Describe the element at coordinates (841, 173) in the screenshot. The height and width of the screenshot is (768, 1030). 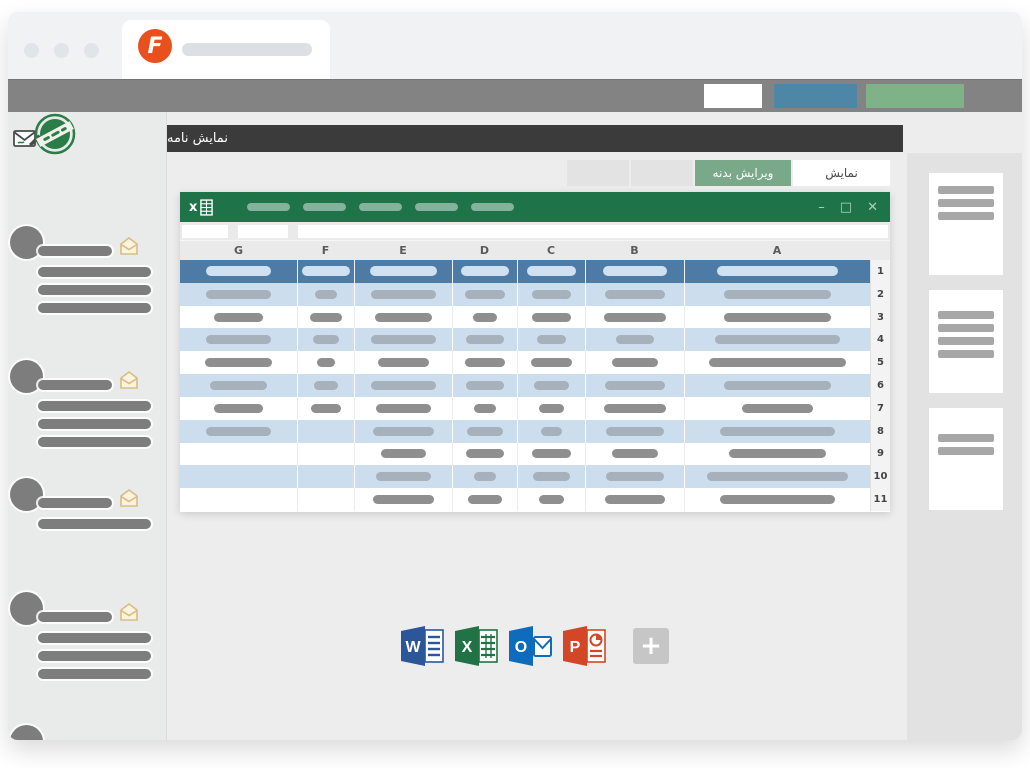
I see `tab-view: نمایش` at that location.